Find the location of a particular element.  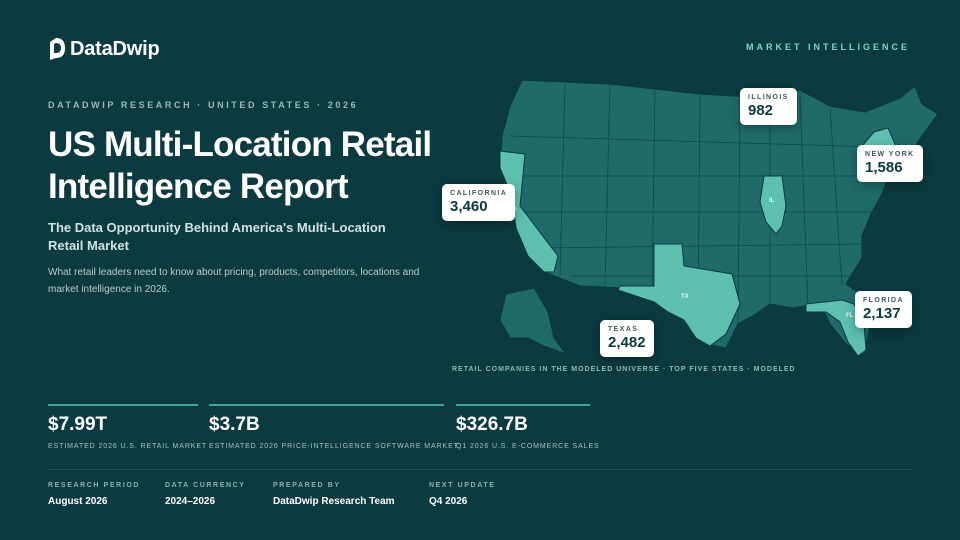

callout-value: 982 is located at coordinates (761, 110).